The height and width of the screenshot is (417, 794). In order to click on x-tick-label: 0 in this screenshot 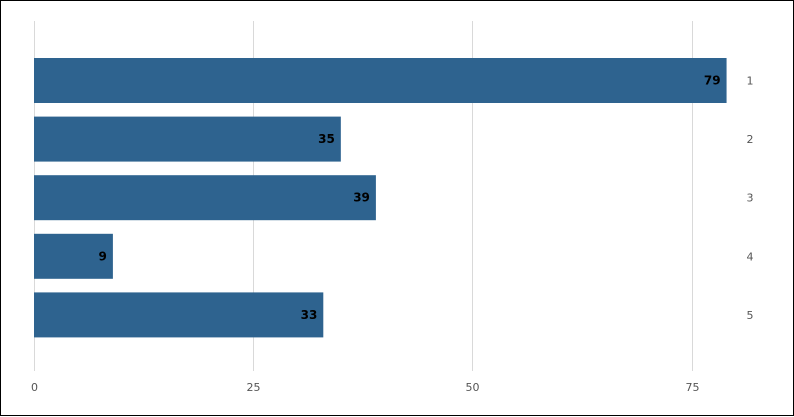, I will do `click(34, 387)`.